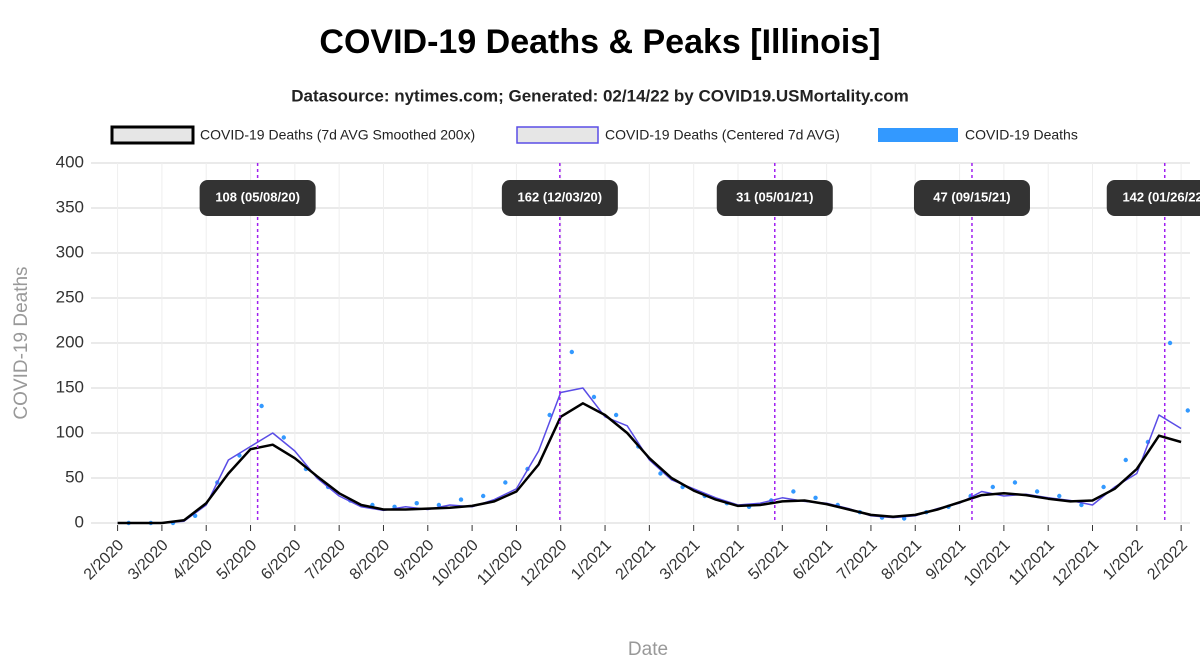 The width and height of the screenshot is (1200, 670). Describe the element at coordinates (74, 476) in the screenshot. I see `y-tick-label: 50` at that location.